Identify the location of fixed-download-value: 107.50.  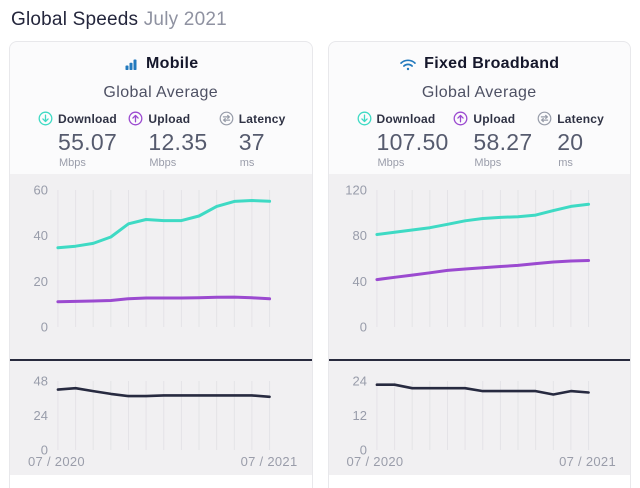
(412, 142).